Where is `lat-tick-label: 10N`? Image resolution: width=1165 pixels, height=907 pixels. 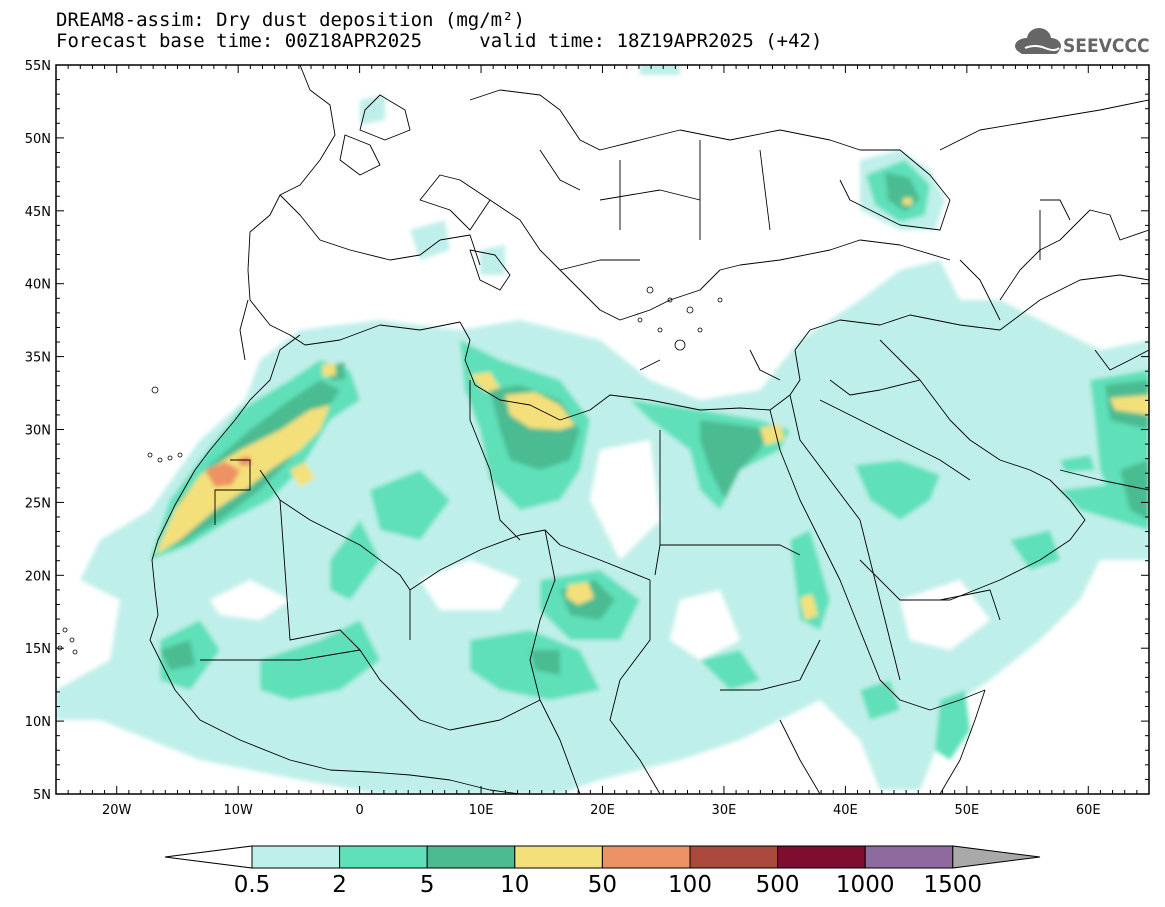
lat-tick-label: 10N is located at coordinates (38, 722).